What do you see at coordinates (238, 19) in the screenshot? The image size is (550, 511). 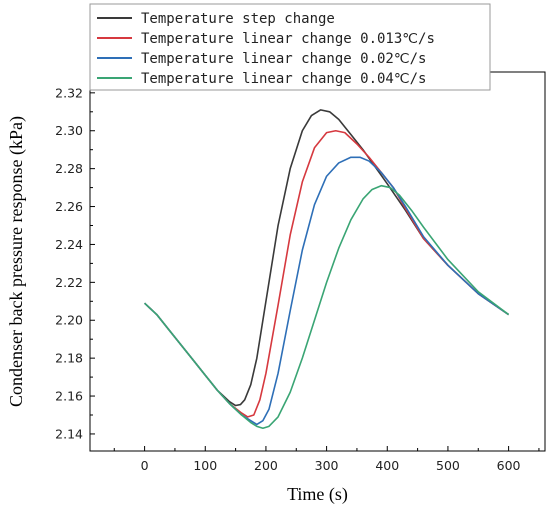 I see `legend-label-1: Temperature step change` at bounding box center [238, 19].